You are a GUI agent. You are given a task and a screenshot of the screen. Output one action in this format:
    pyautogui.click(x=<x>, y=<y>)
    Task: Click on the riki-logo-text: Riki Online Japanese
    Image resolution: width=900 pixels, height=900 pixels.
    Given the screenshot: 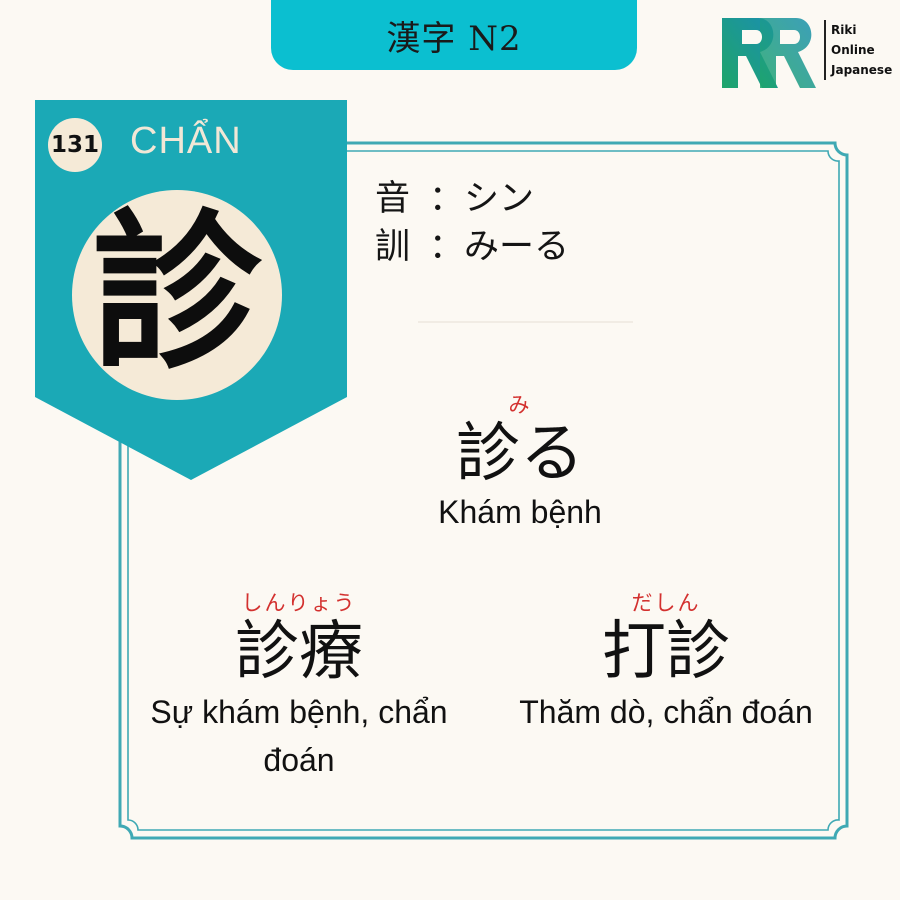 What is the action you would take?
    pyautogui.click(x=858, y=50)
    